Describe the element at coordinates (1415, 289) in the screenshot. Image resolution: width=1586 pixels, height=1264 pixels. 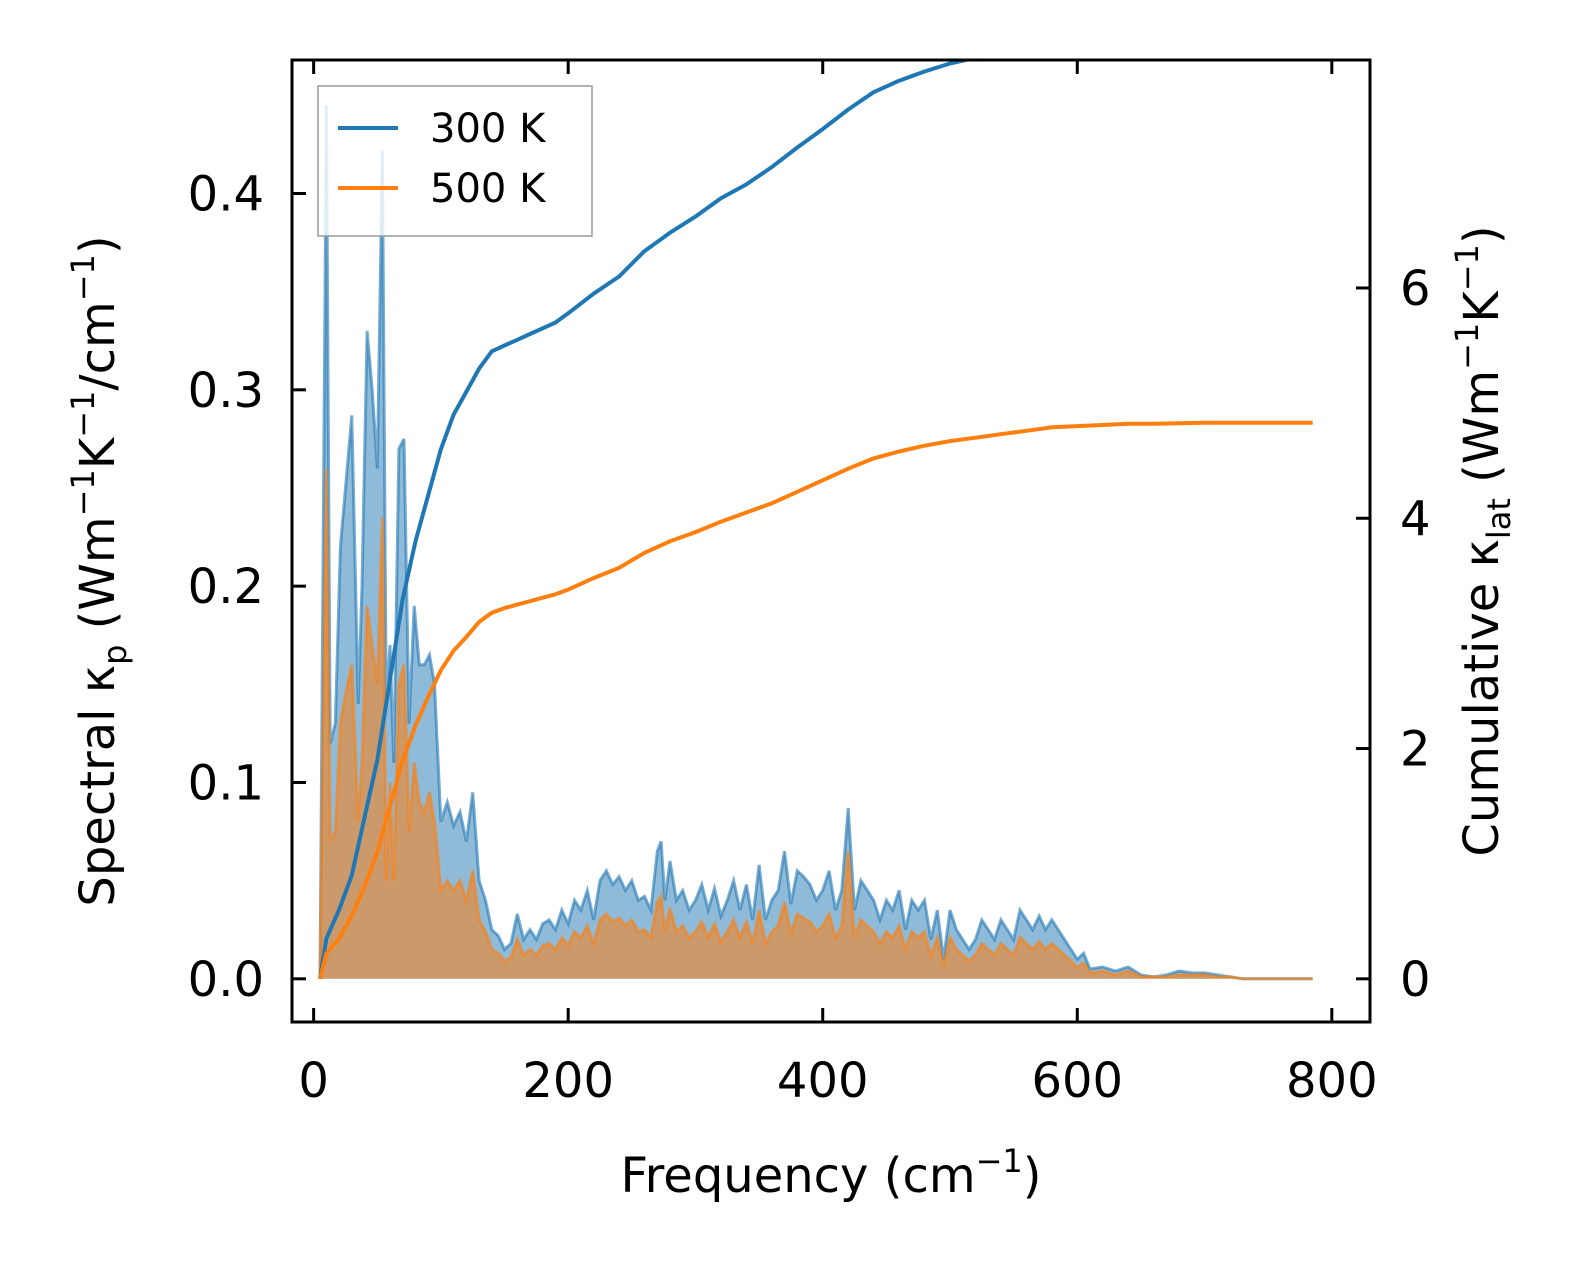
I see `y-right-tick-label: 6` at that location.